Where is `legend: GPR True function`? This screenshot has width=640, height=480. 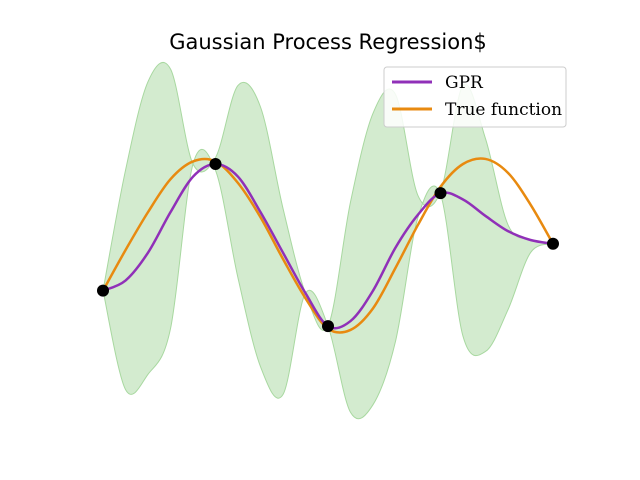
legend: GPR True function is located at coordinates (475, 97).